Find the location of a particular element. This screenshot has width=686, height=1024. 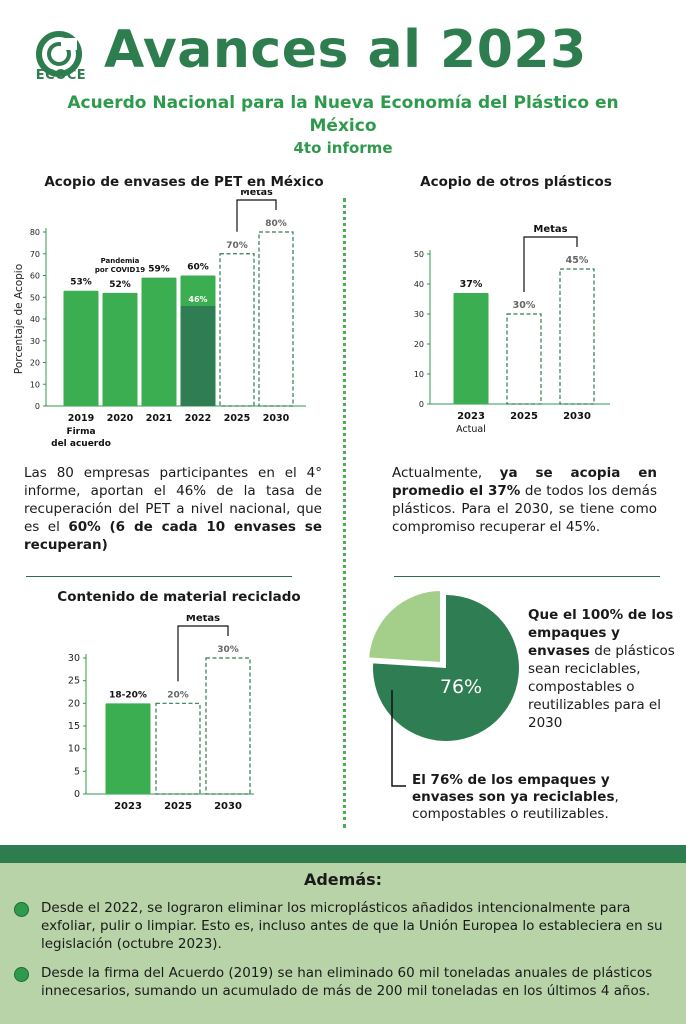

ademas-title: Además: is located at coordinates (343, 879).